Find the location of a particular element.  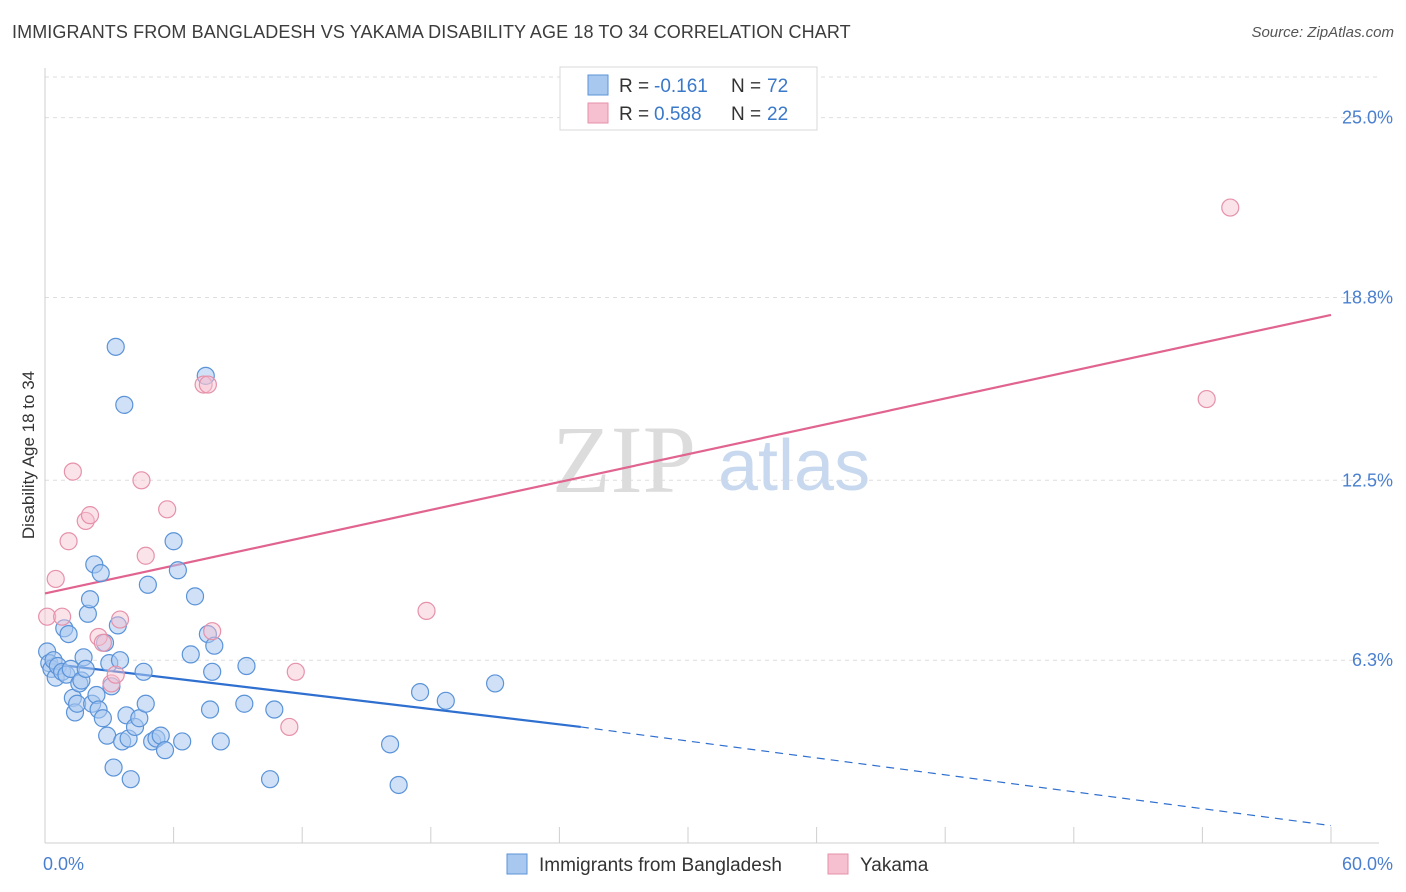

stats-n-label-1: N = is located at coordinates (746, 114).